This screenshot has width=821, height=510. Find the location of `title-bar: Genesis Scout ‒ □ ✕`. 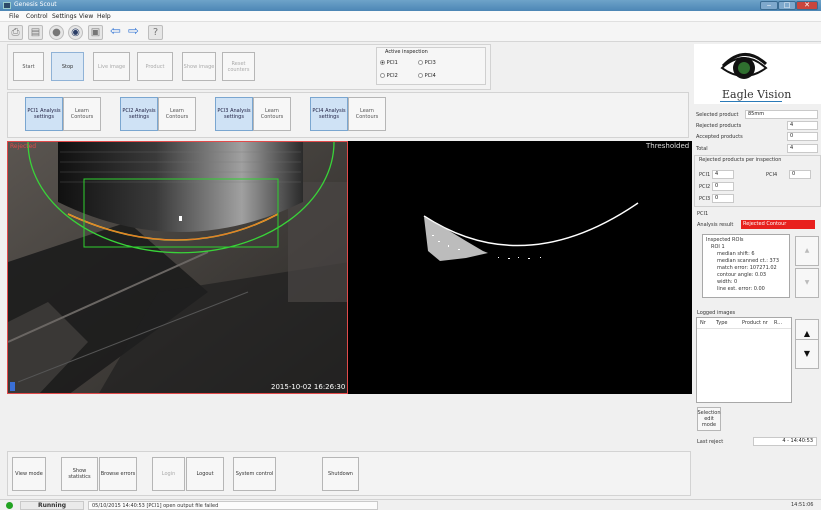

title-bar: Genesis Scout ‒ □ ✕ is located at coordinates (410, 5).